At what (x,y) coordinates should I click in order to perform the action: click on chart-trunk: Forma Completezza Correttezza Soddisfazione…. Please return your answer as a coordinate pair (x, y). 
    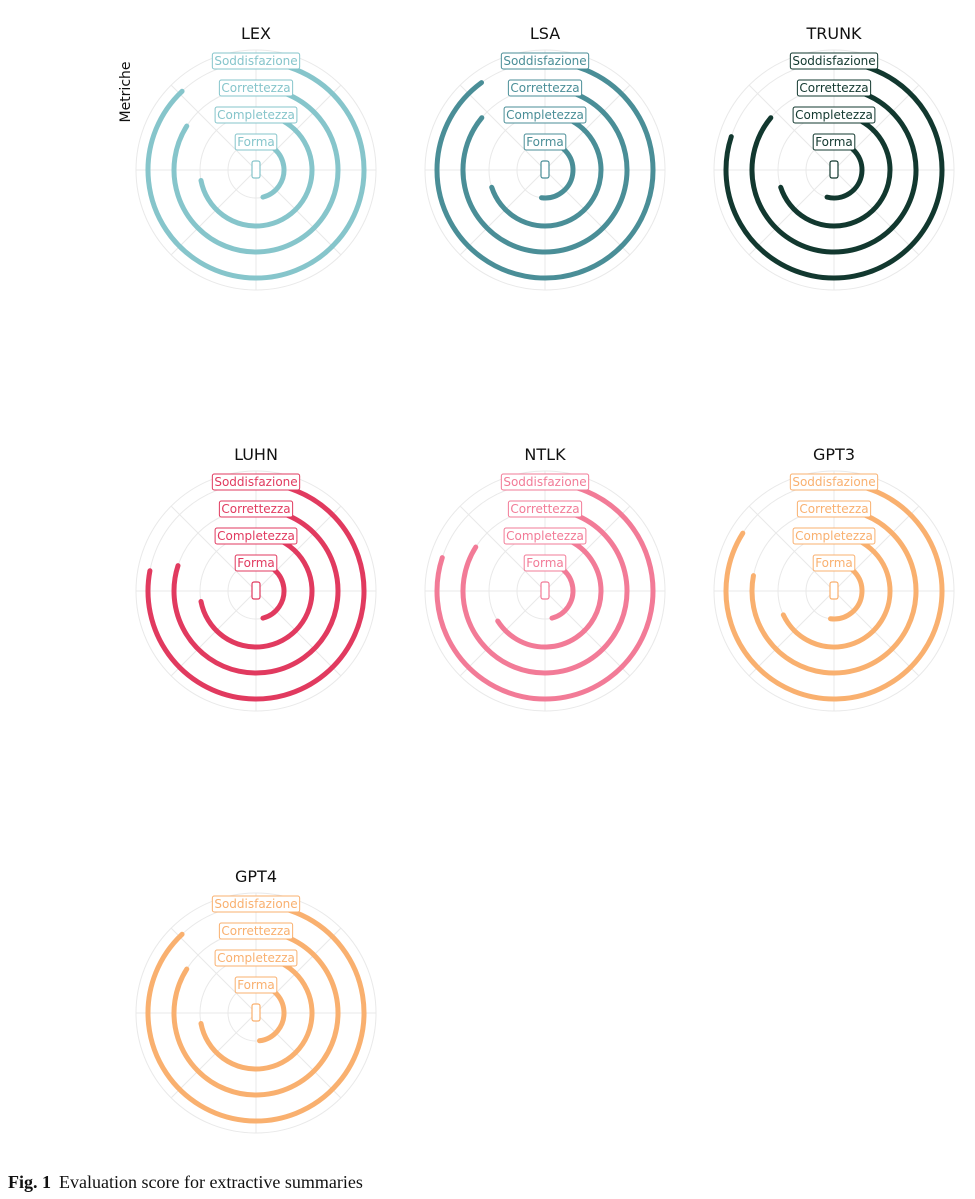
    Looking at the image, I should click on (834, 157).